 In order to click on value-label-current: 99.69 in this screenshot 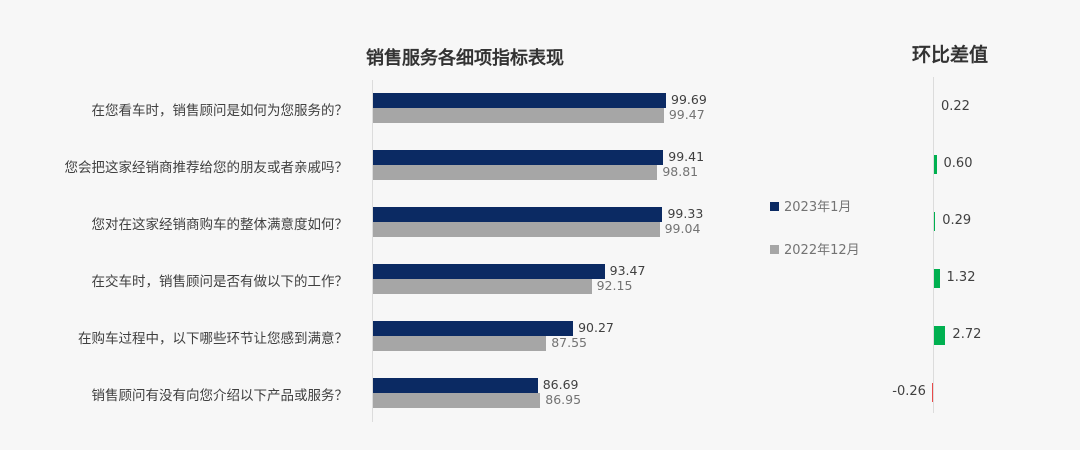, I will do `click(689, 99)`.